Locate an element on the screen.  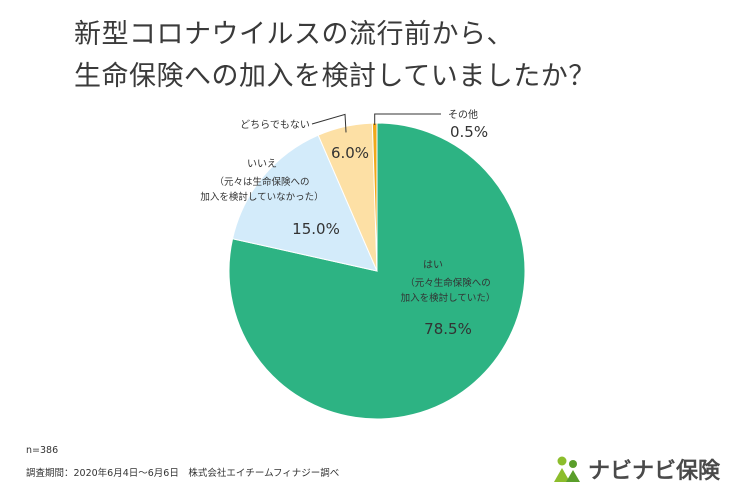
people-logo-icon is located at coordinates (567, 469).